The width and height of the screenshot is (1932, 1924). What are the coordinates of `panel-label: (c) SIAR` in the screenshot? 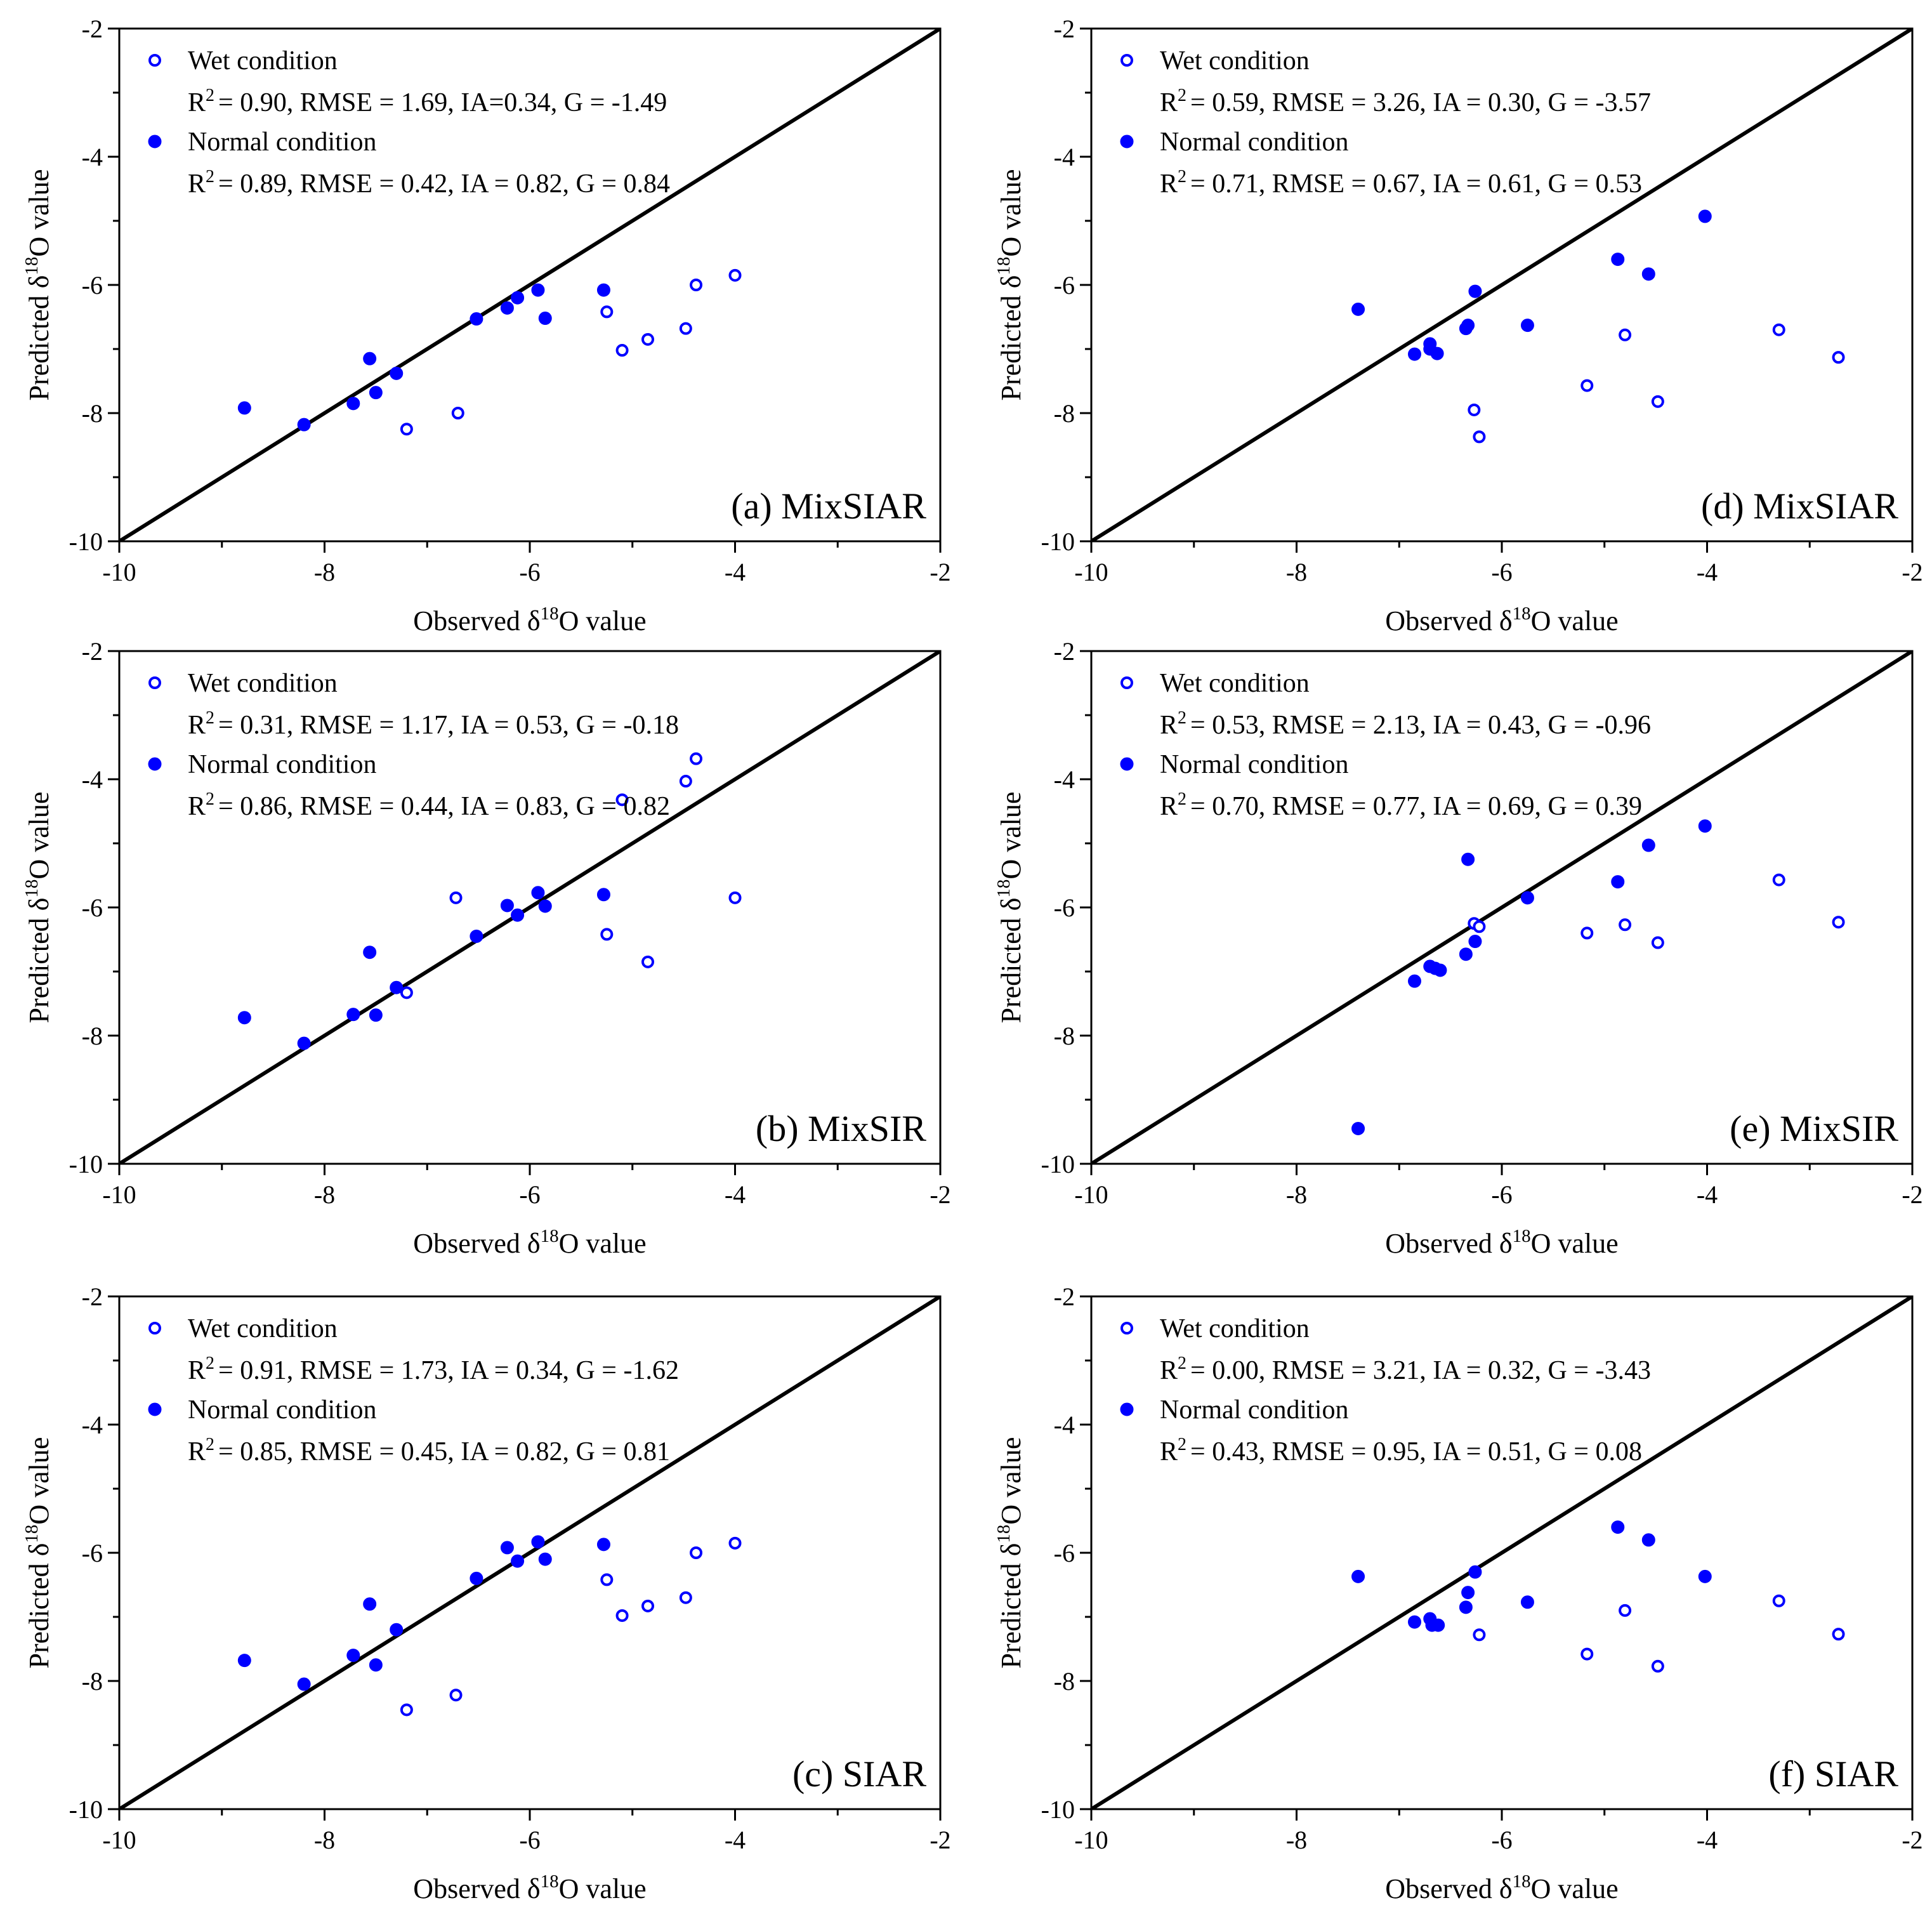 It's located at (859, 1774).